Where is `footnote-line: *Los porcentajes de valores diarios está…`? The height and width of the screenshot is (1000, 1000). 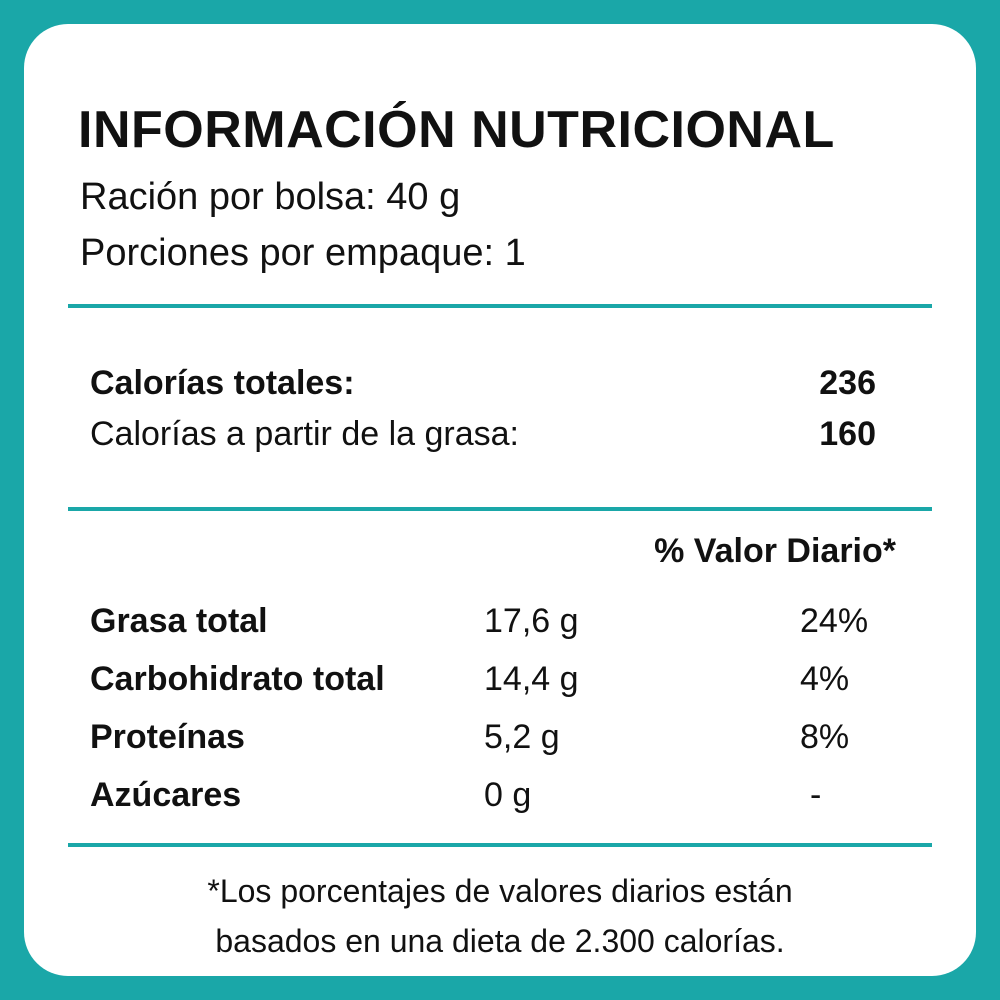
footnote-line: *Los porcentajes de valores diarios está… is located at coordinates (500, 891).